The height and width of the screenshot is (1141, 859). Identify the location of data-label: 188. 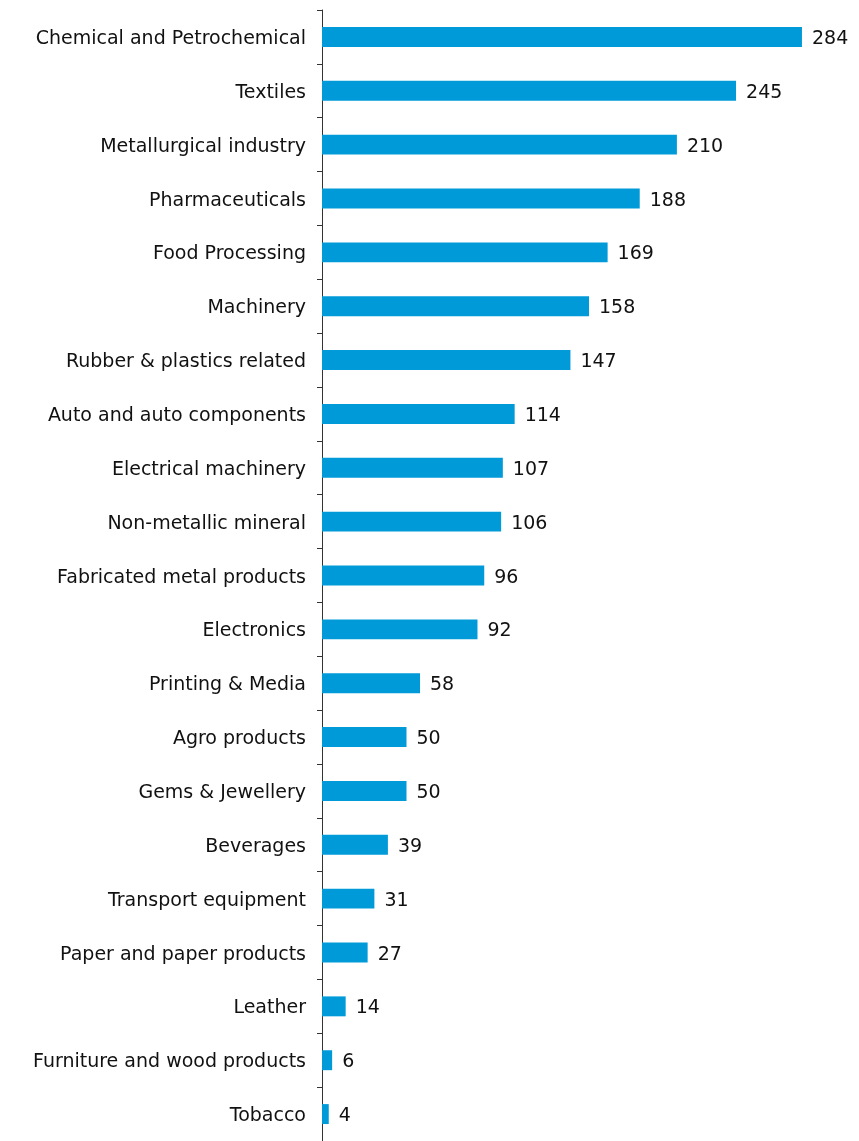
(667, 198).